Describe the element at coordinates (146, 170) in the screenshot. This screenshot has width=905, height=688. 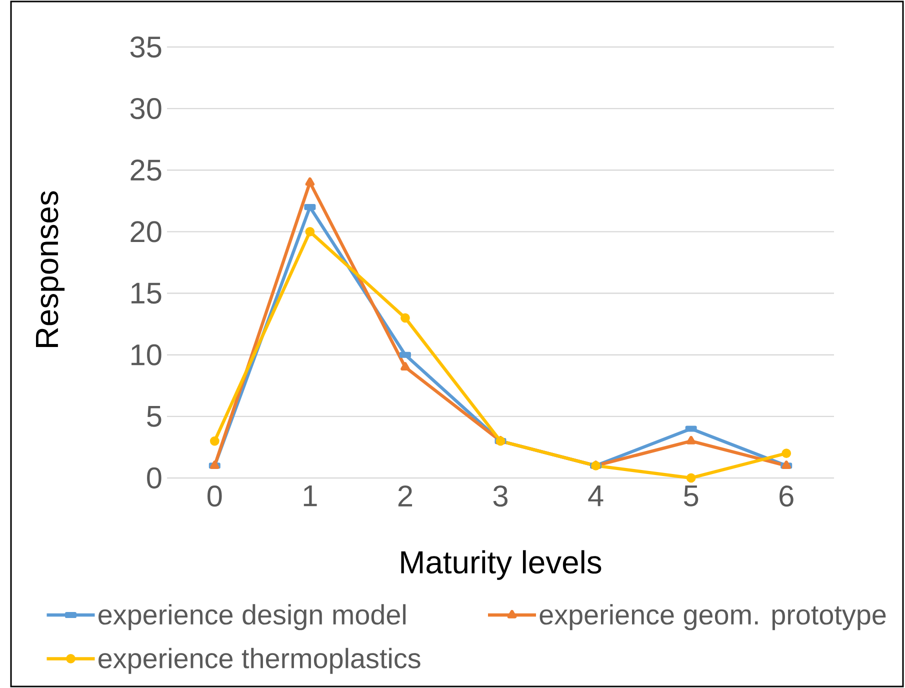
I see `y-tick-label: 25` at that location.